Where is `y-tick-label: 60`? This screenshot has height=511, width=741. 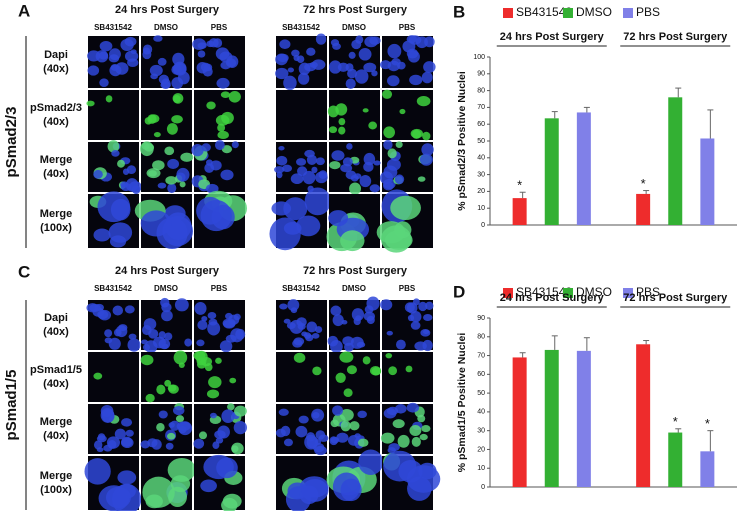 y-tick-label: 60 is located at coordinates (481, 374).